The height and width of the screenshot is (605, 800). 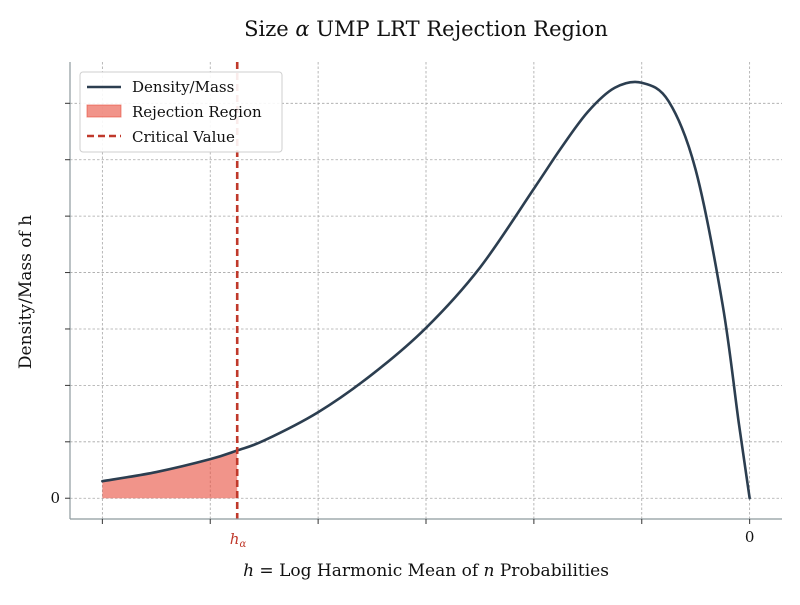 I want to click on legend-box, so click(x=181, y=112).